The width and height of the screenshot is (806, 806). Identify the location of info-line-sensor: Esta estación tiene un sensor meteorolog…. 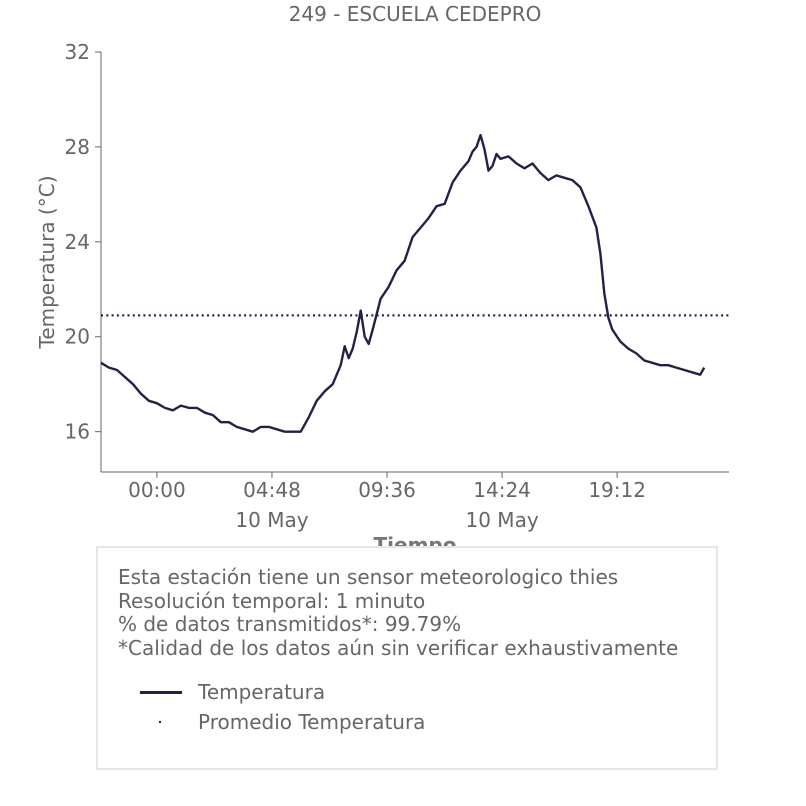
(368, 577).